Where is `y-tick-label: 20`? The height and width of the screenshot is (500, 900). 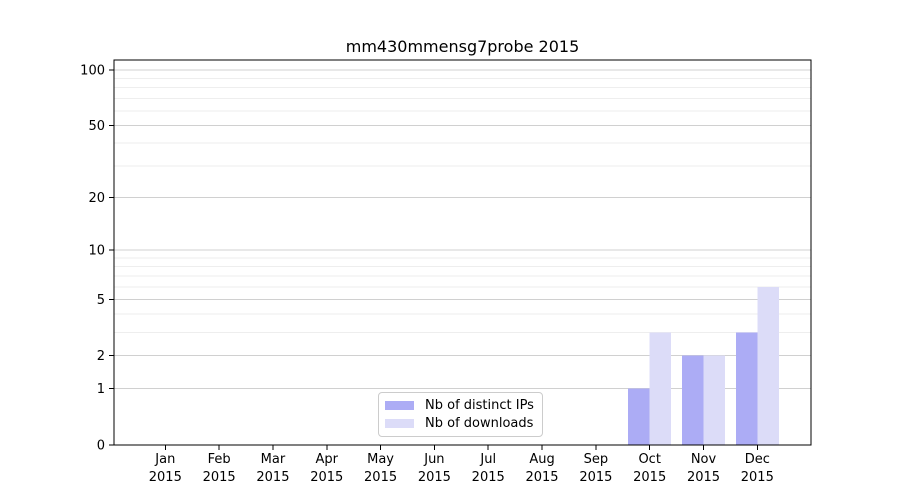 y-tick-label: 20 is located at coordinates (96, 198).